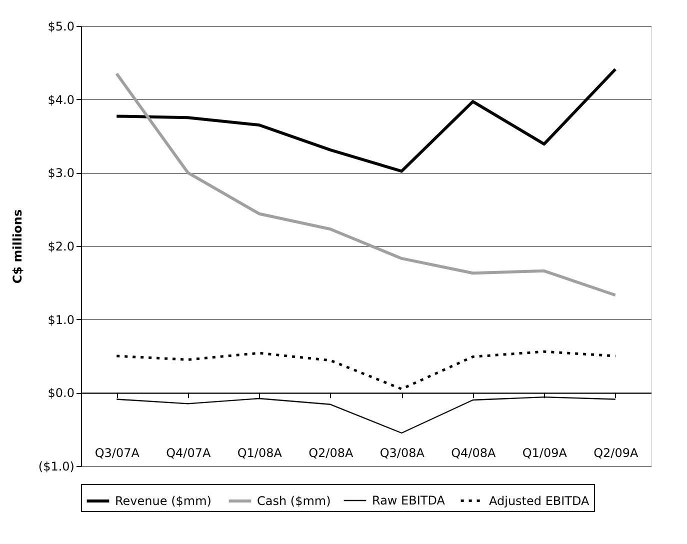 The width and height of the screenshot is (687, 544). Describe the element at coordinates (189, 453) in the screenshot. I see `x-tick-label: Q4/07A` at that location.